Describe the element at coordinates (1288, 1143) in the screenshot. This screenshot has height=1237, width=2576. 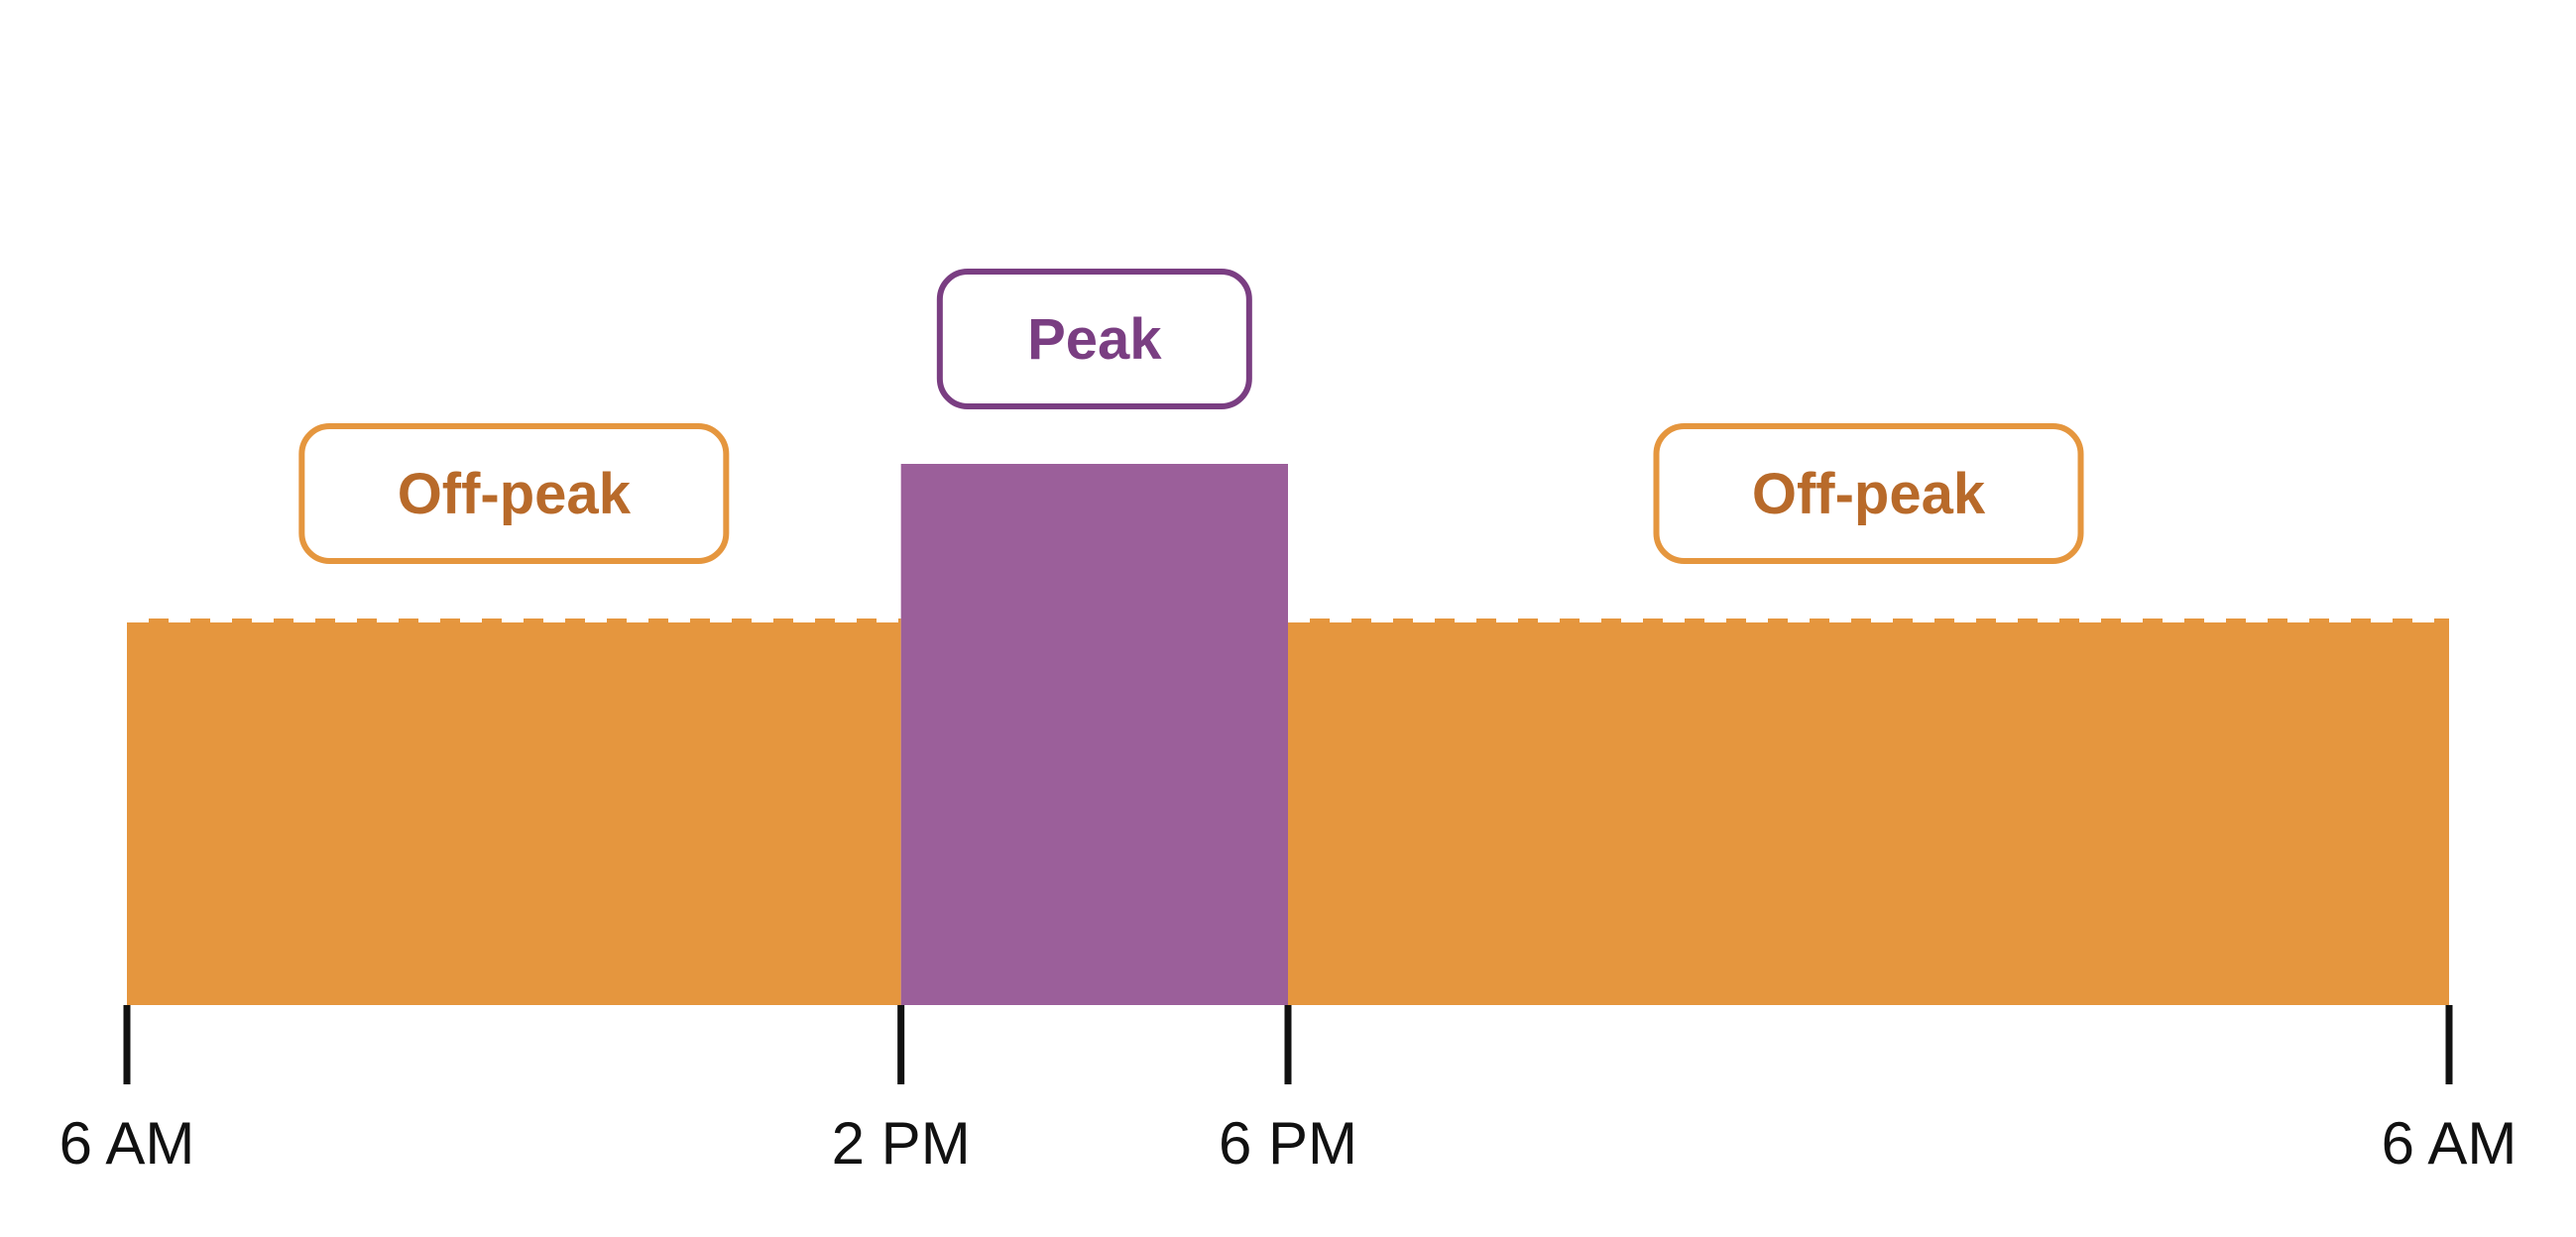
I see `x-tick-label-2: 6 PM` at that location.